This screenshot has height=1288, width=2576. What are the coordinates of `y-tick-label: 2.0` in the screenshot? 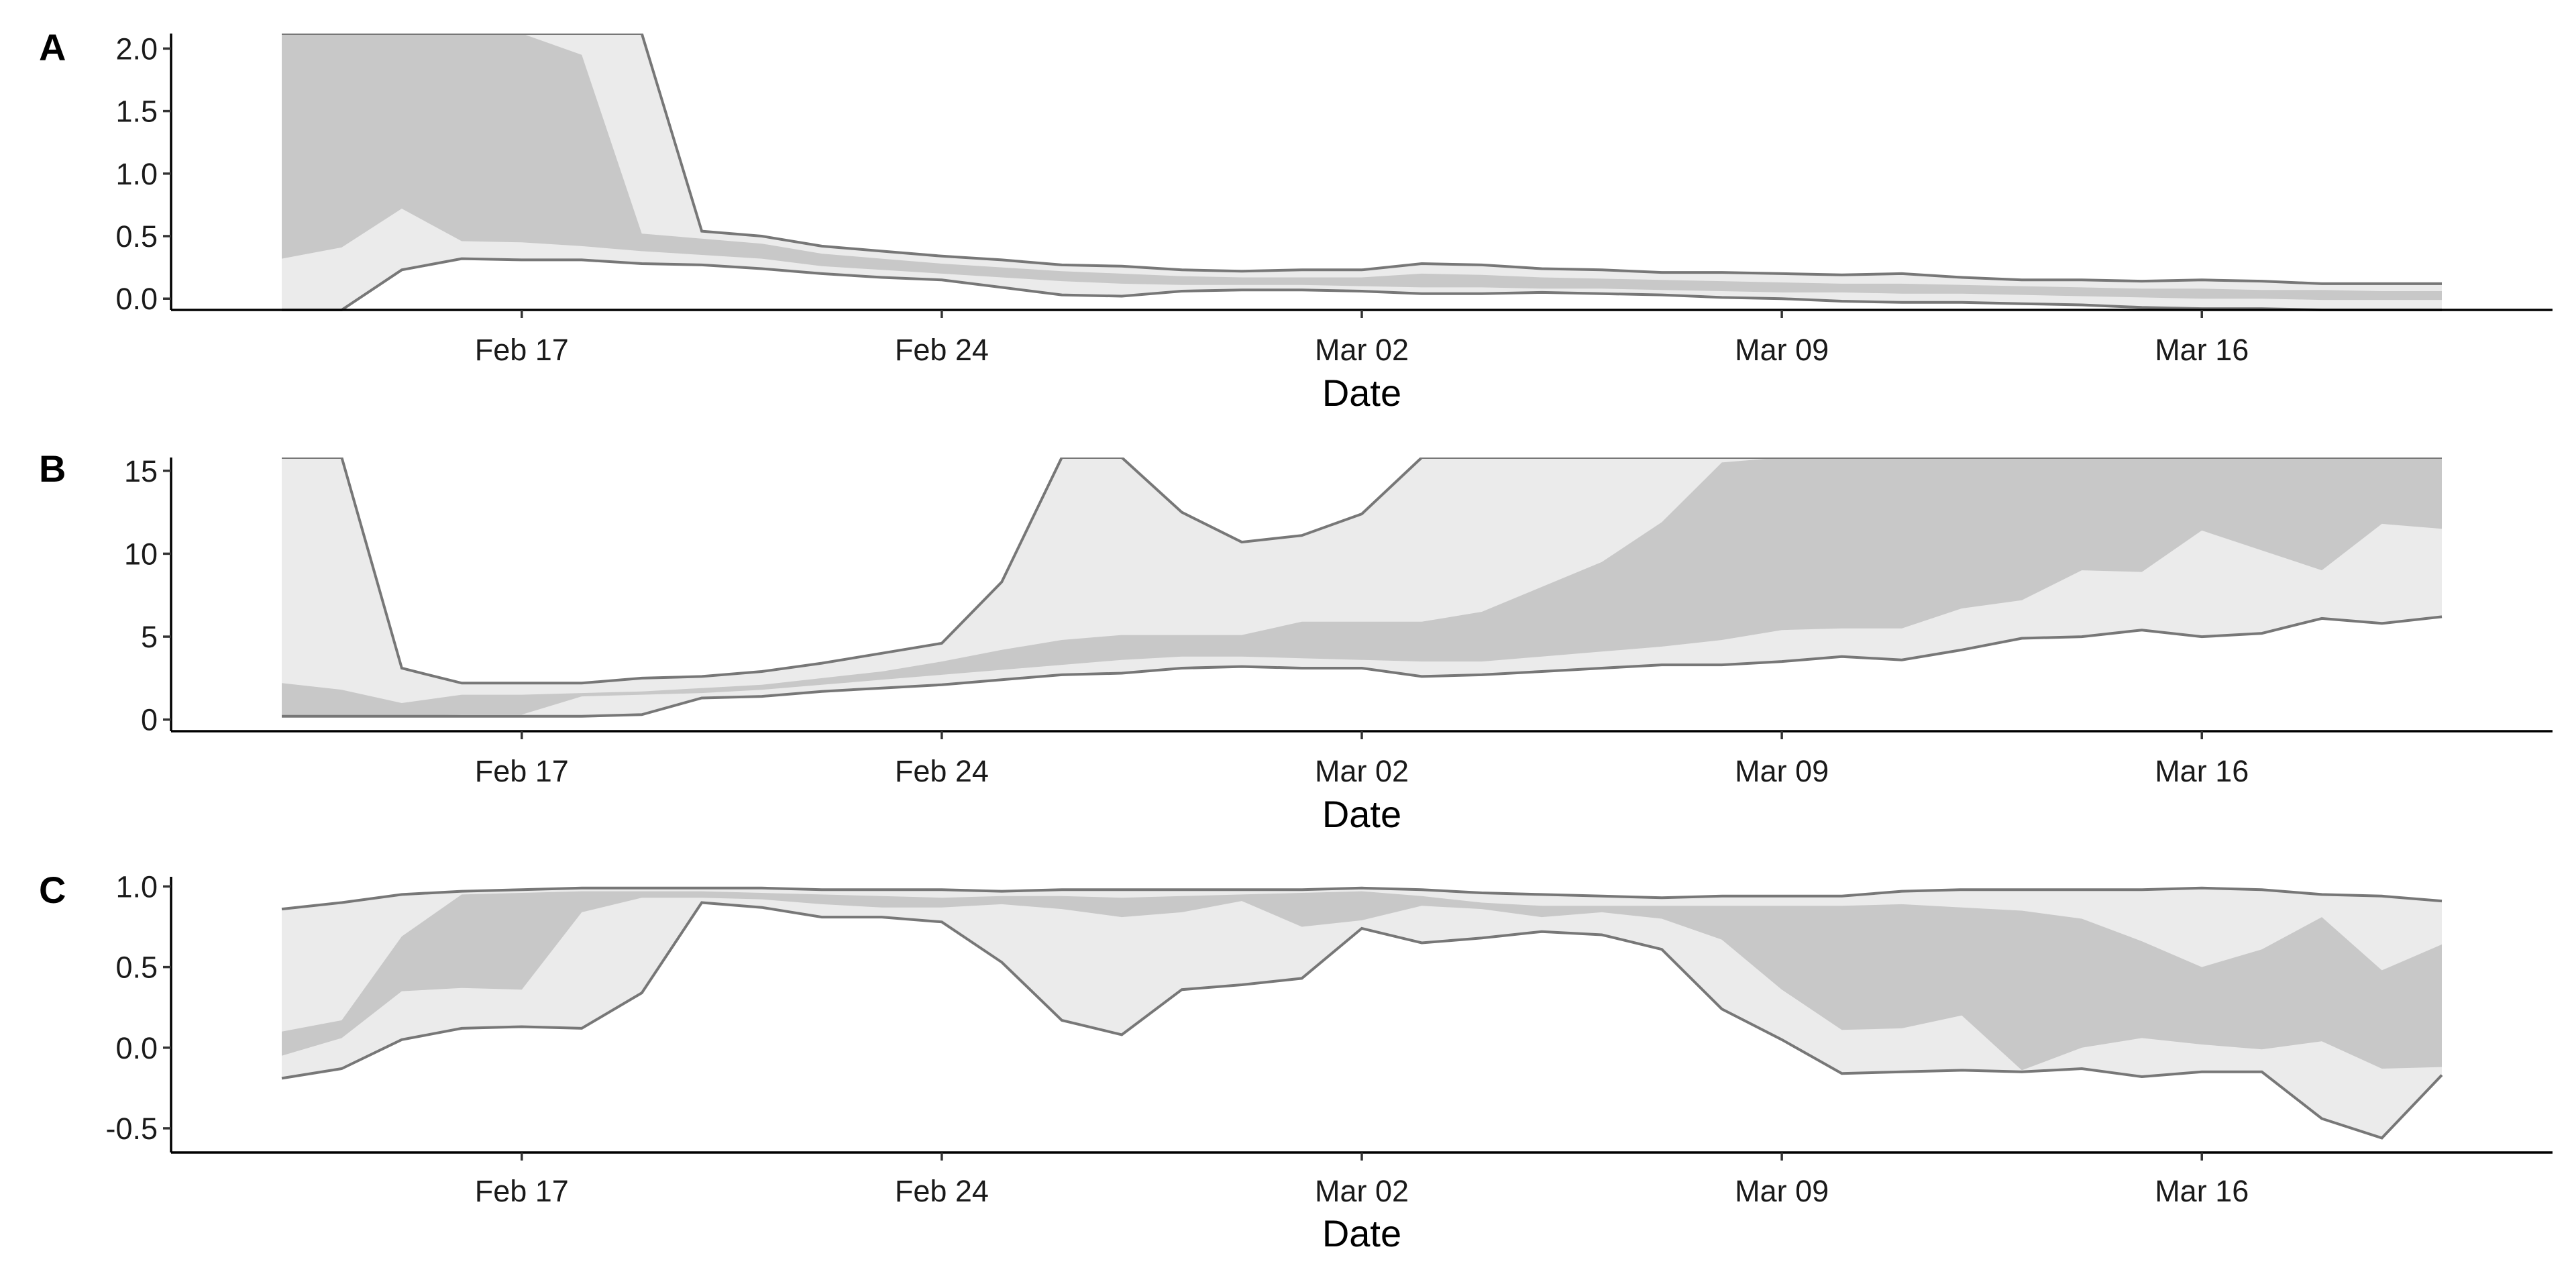 It's located at (136, 49).